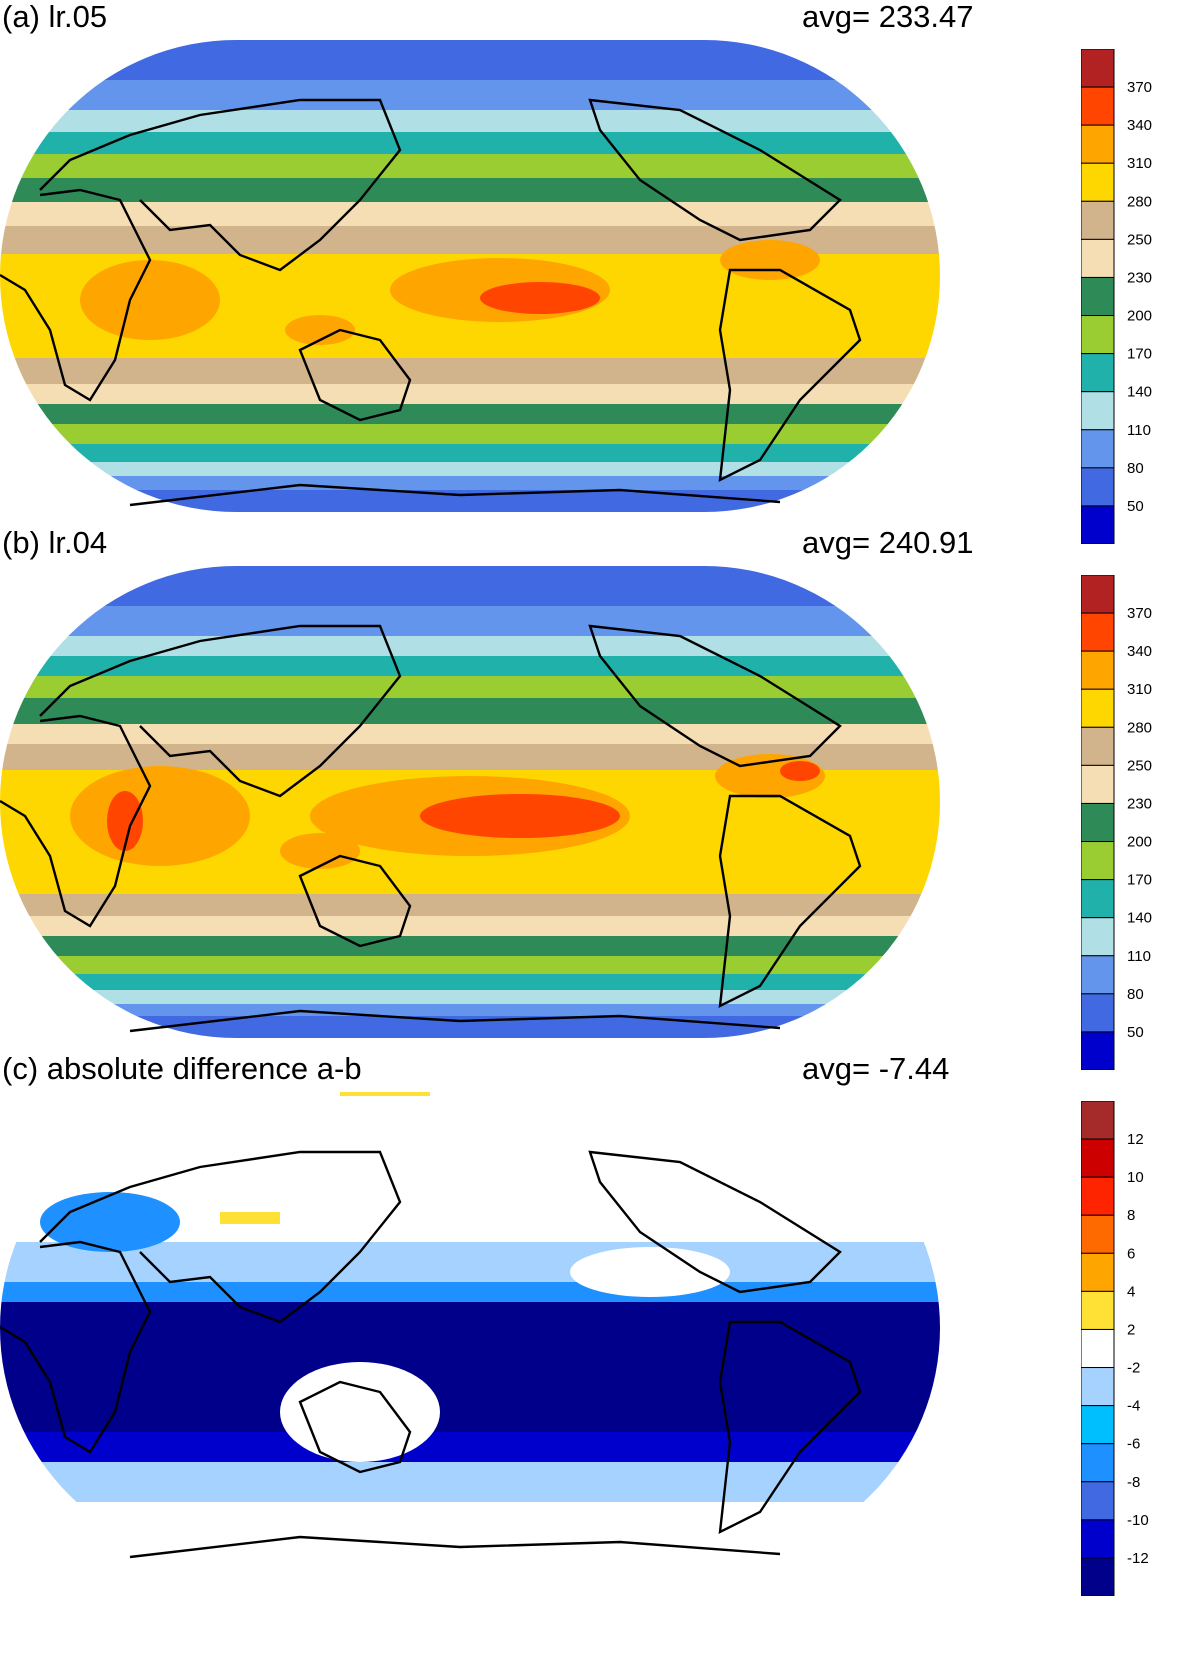  What do you see at coordinates (1138, 1349) in the screenshot?
I see `colorbar-ticks: 12 10 8 6 4 2 -2 -4 -6 -8 -10 -12` at bounding box center [1138, 1349].